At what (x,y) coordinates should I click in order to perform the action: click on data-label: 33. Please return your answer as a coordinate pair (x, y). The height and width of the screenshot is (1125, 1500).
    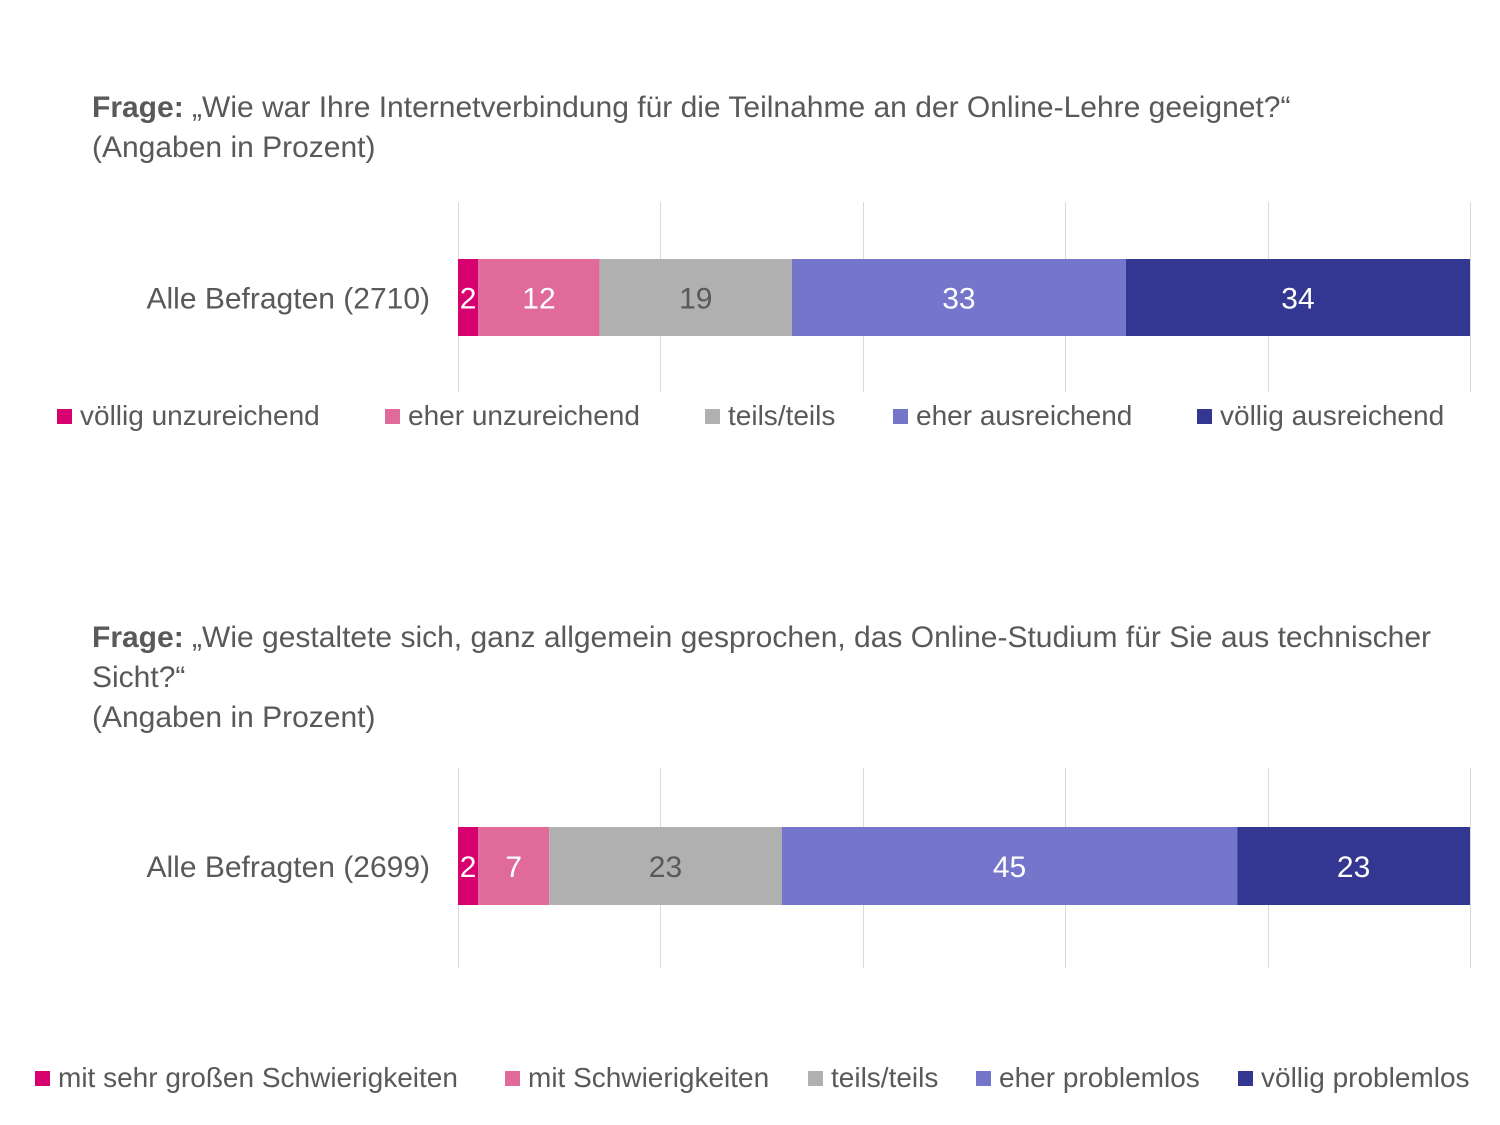
    Looking at the image, I should click on (958, 299).